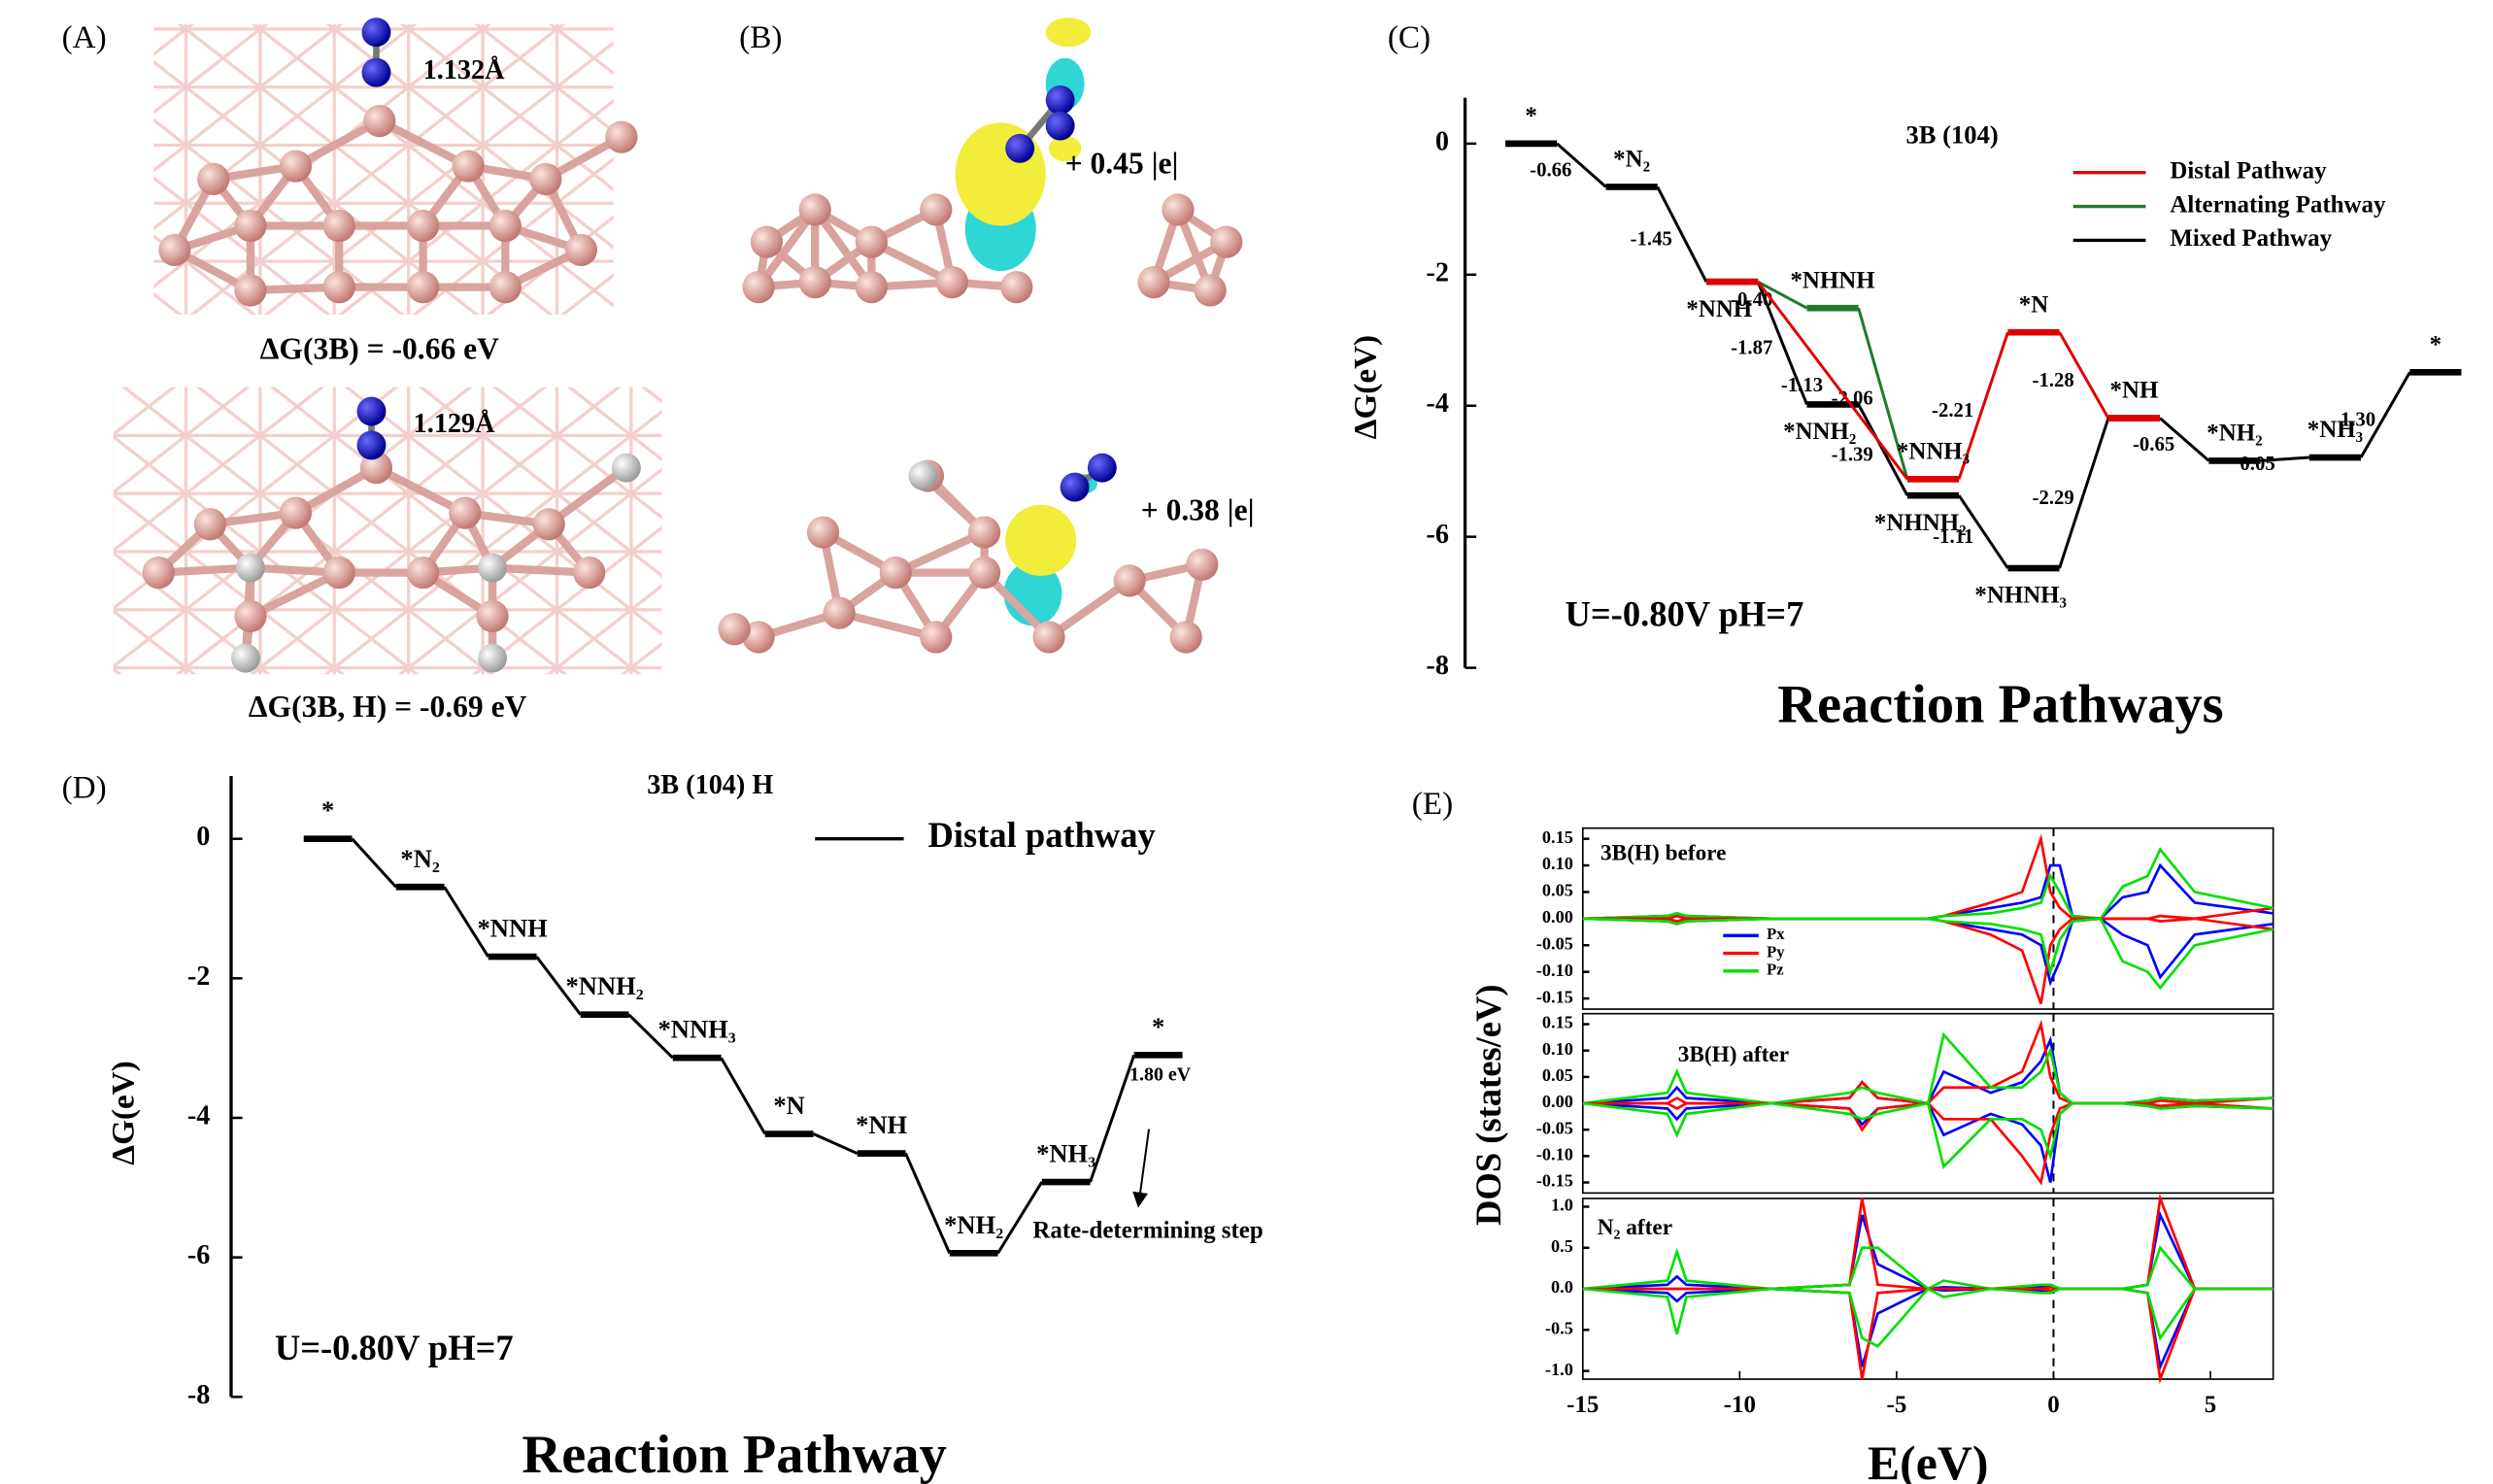 The image size is (2493, 1484). I want to click on state-label: *N, so click(2033, 304).